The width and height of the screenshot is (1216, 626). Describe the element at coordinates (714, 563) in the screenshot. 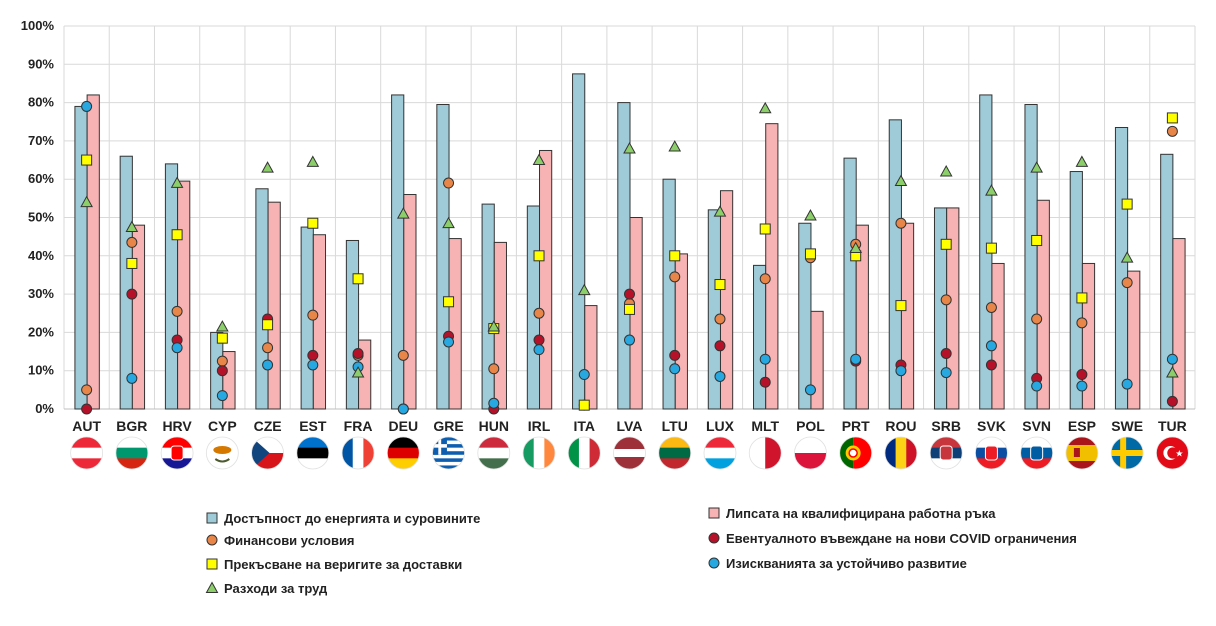

I see `legend-swatch-circle` at that location.